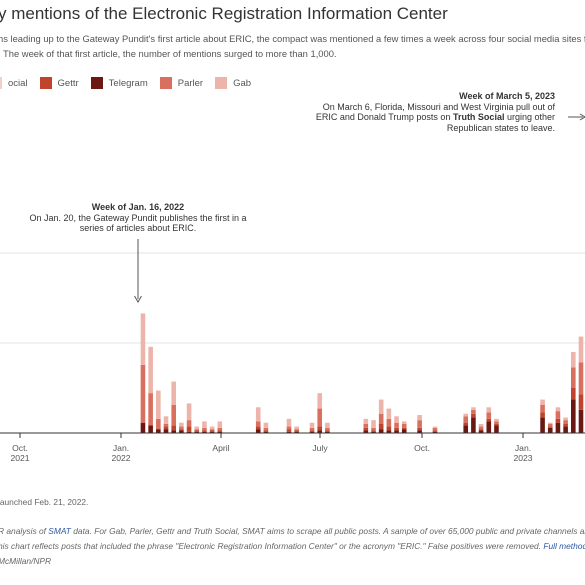  What do you see at coordinates (221, 83) in the screenshot?
I see `legend-swatch-gab` at bounding box center [221, 83].